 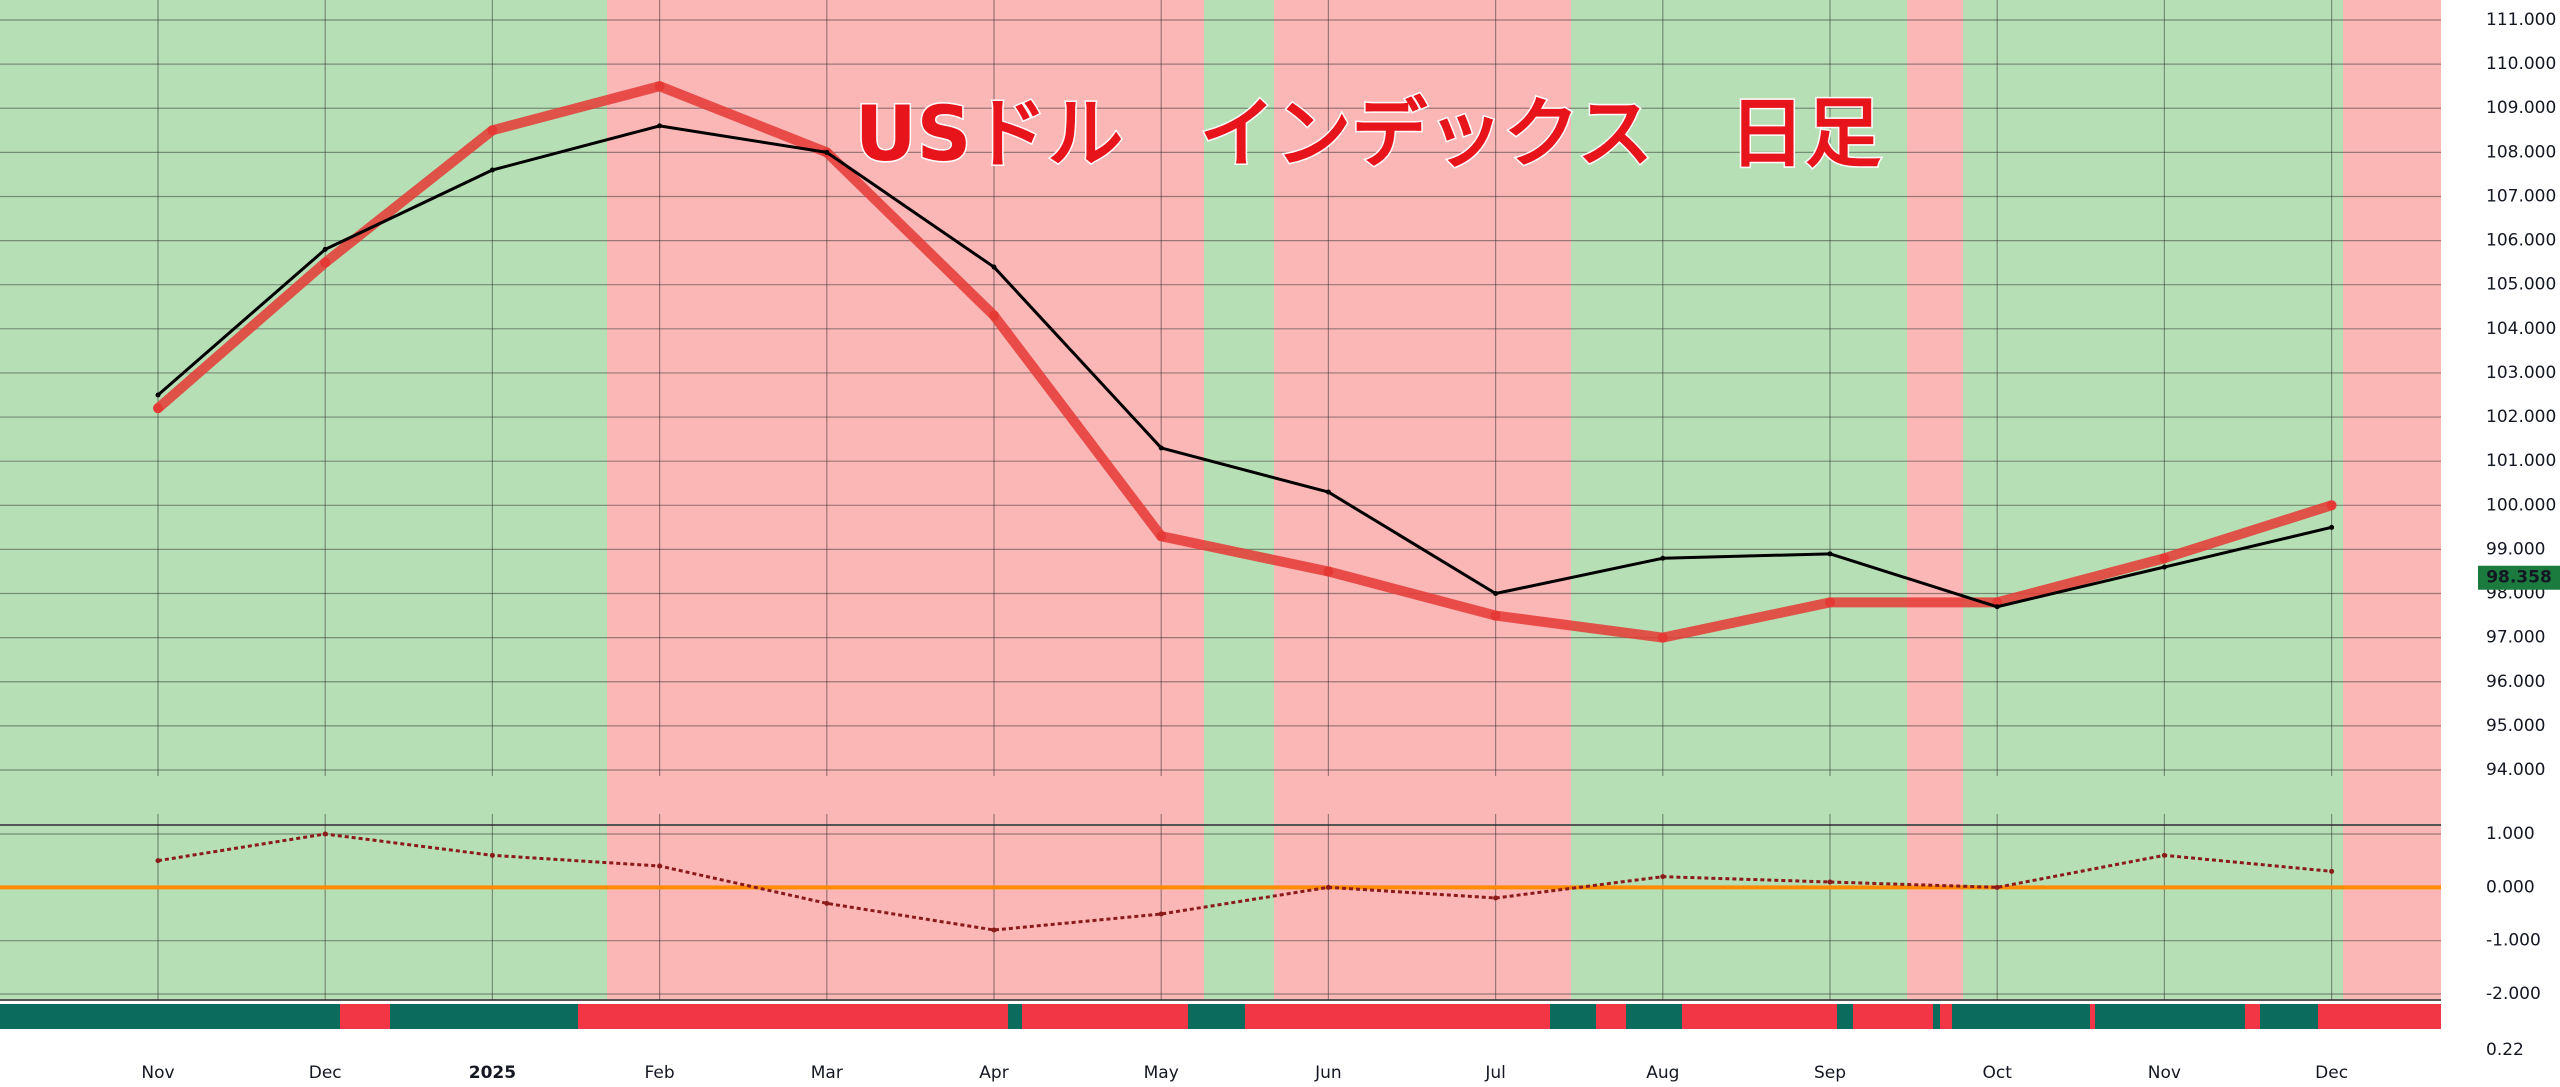 I want to click on y-tick-label: 99.000, so click(x=2515, y=549).